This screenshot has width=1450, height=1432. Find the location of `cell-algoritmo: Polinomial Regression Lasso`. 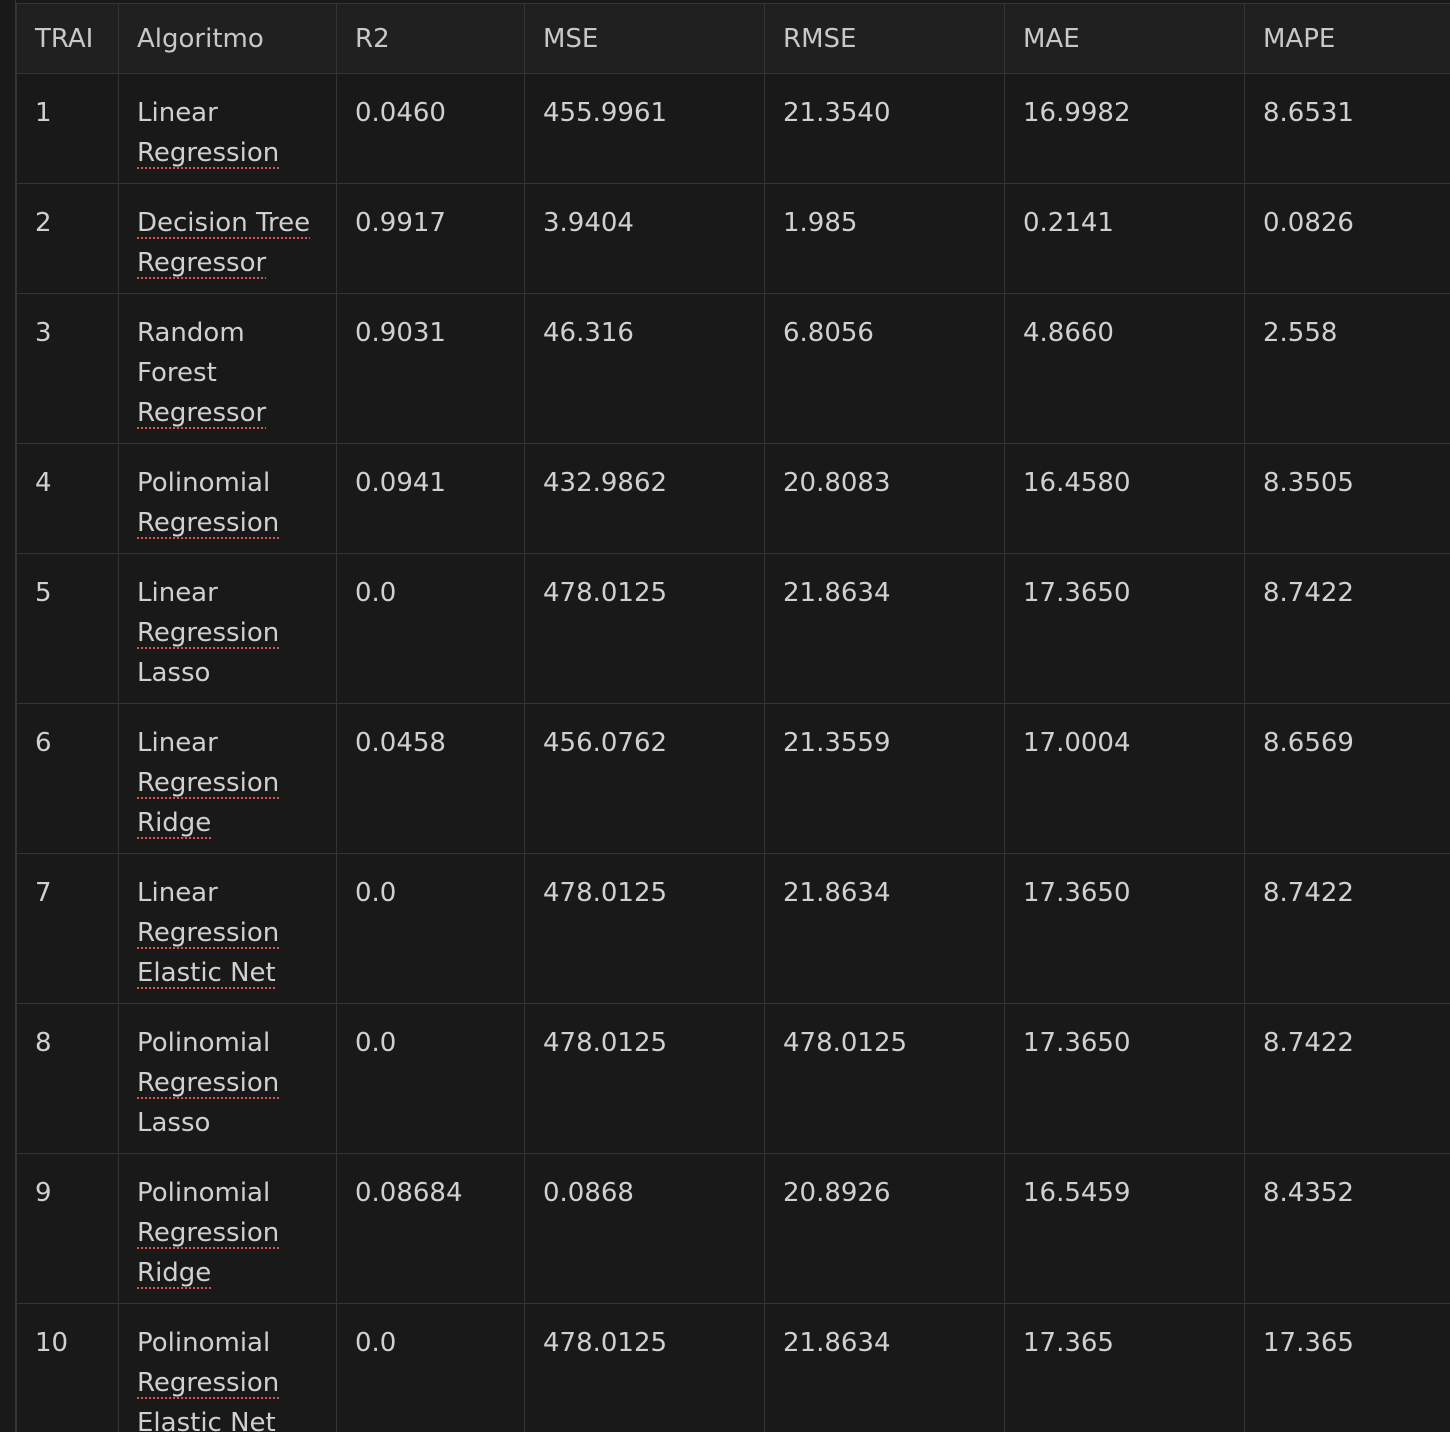

cell-algoritmo: Polinomial Regression Lasso is located at coordinates (227, 1078).